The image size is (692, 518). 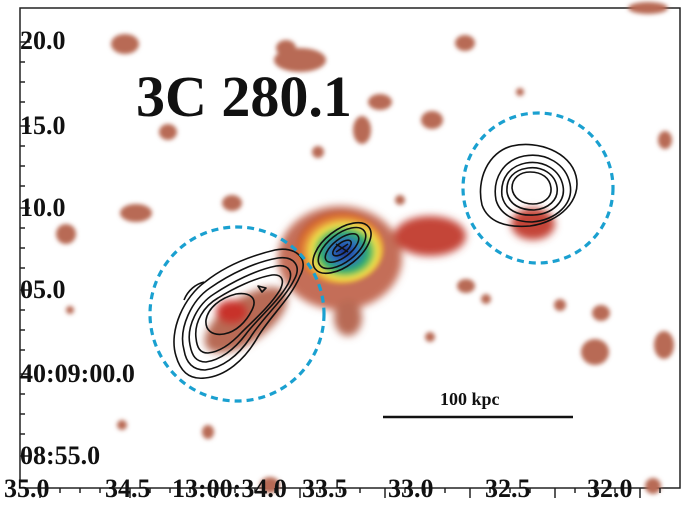 I want to click on y-axis-ticks, so click(x=25, y=249).